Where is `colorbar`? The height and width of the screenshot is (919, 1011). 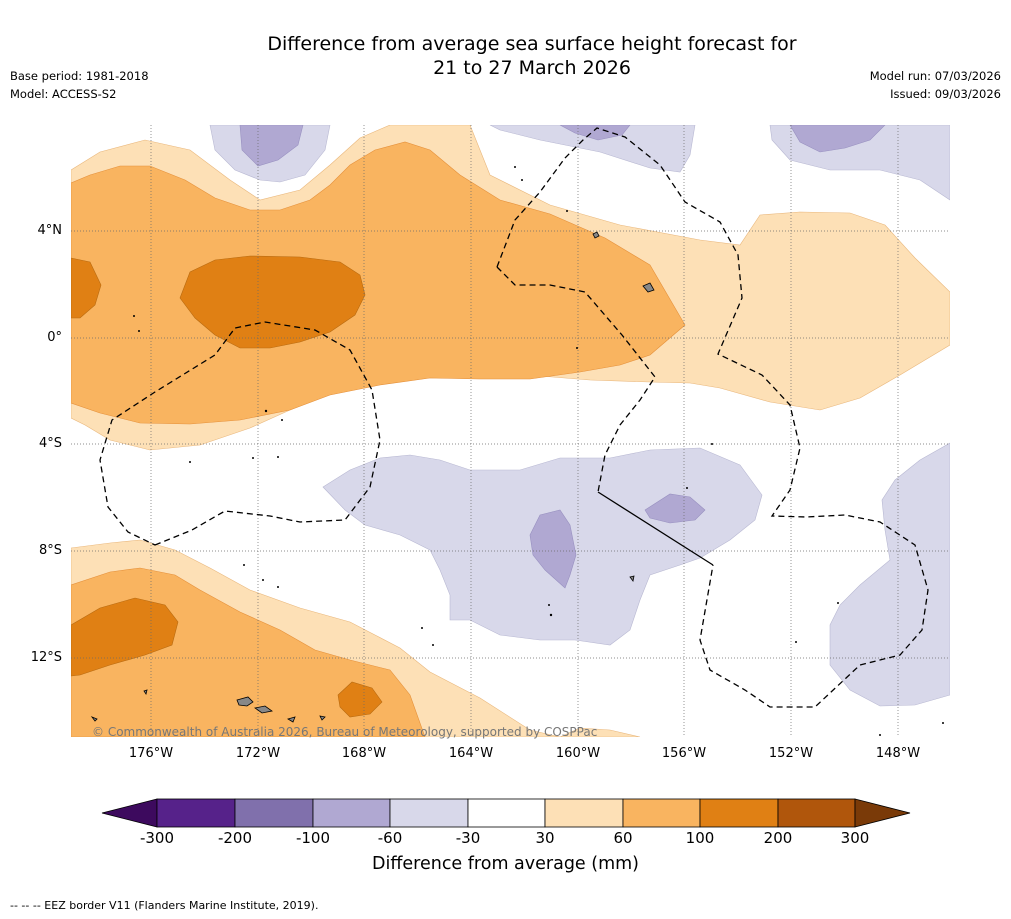 colorbar is located at coordinates (506, 813).